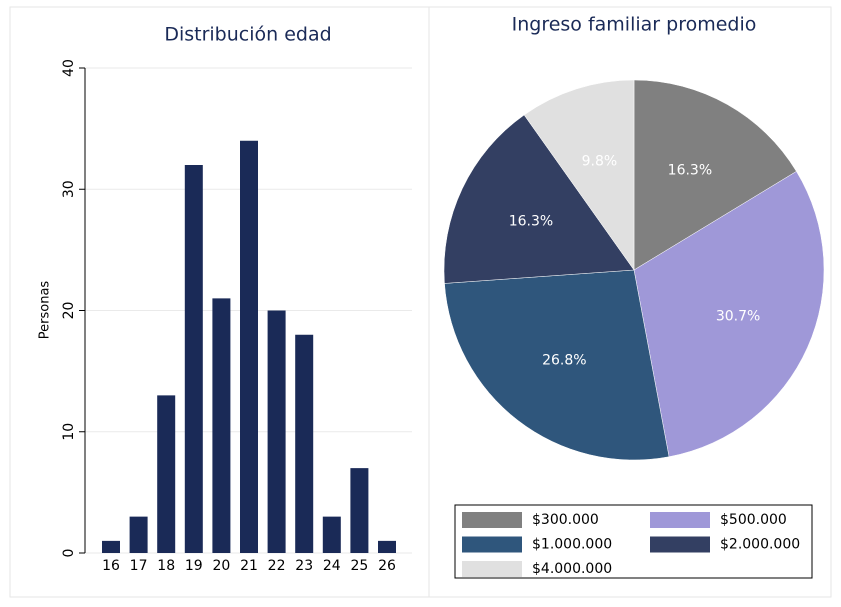 The image size is (841, 607). Describe the element at coordinates (247, 35) in the screenshot. I see `chart-title: Distribución edad` at that location.